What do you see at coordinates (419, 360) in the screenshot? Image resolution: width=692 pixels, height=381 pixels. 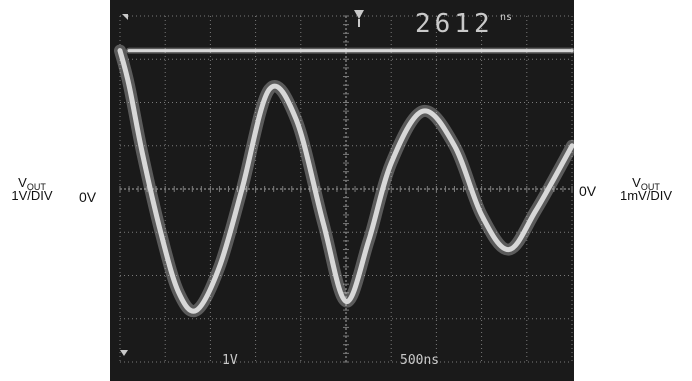 I see `timebase-label: 500ns` at bounding box center [419, 360].